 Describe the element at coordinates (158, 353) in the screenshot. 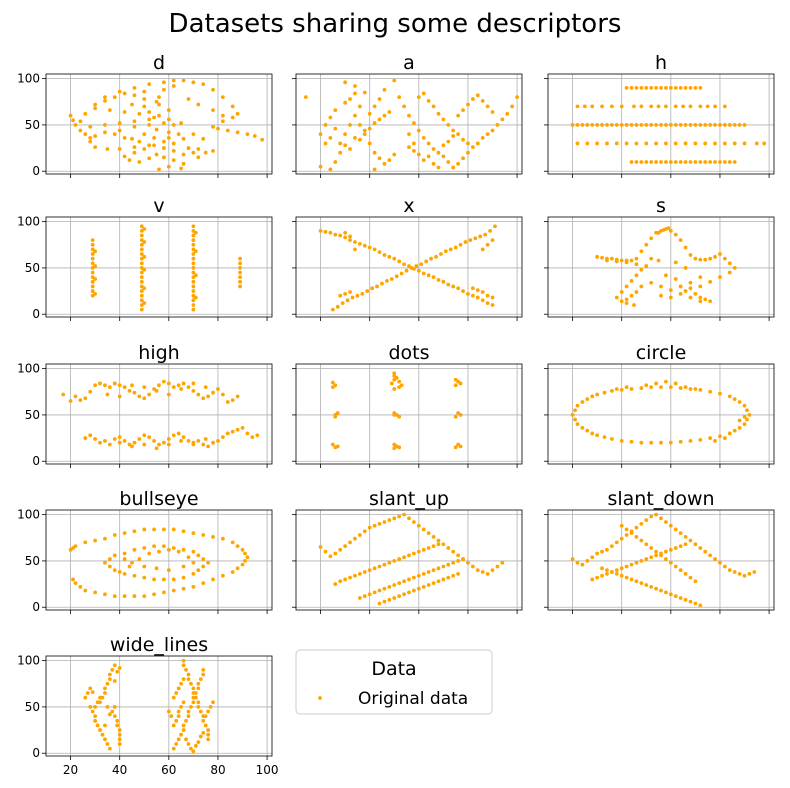

I see `panel-title: high` at that location.